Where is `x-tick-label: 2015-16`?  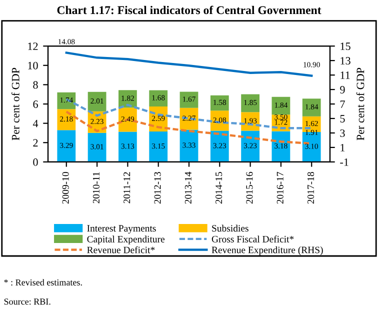
x-tick-label: 2015-16 is located at coordinates (249, 188).